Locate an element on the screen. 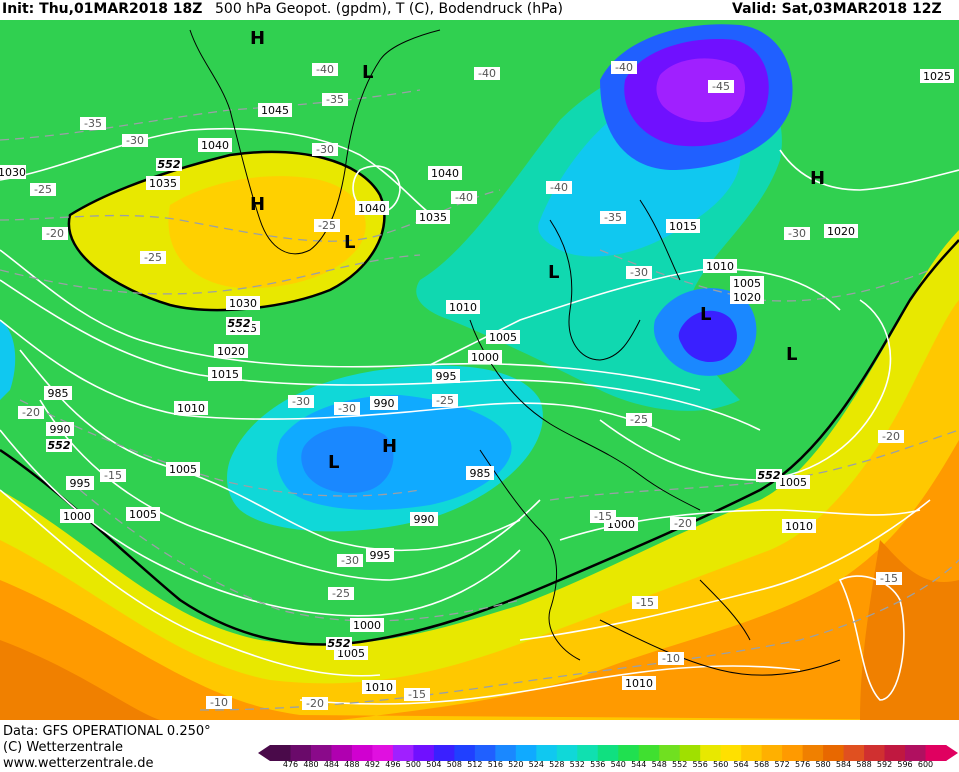 The image size is (959, 772). isotherm-label: -35 is located at coordinates (93, 123).